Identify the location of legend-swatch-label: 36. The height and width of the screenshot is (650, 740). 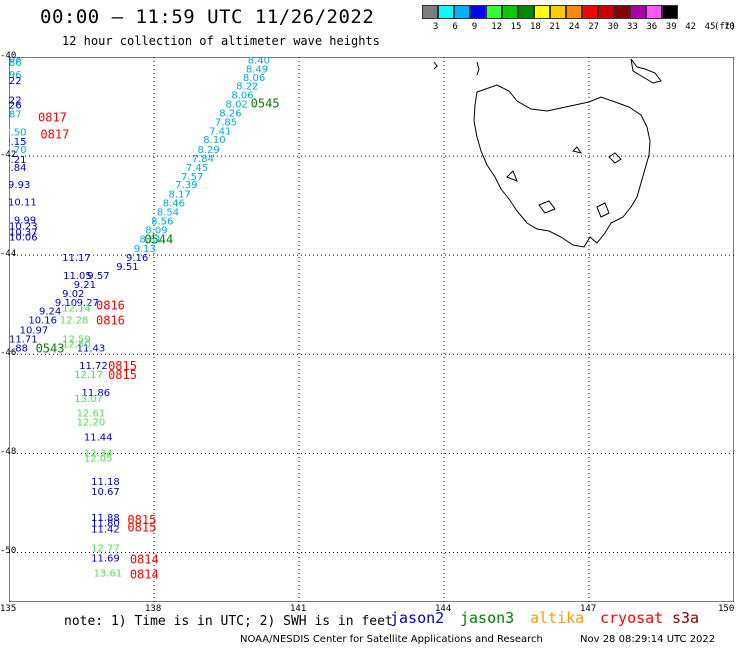
(652, 27).